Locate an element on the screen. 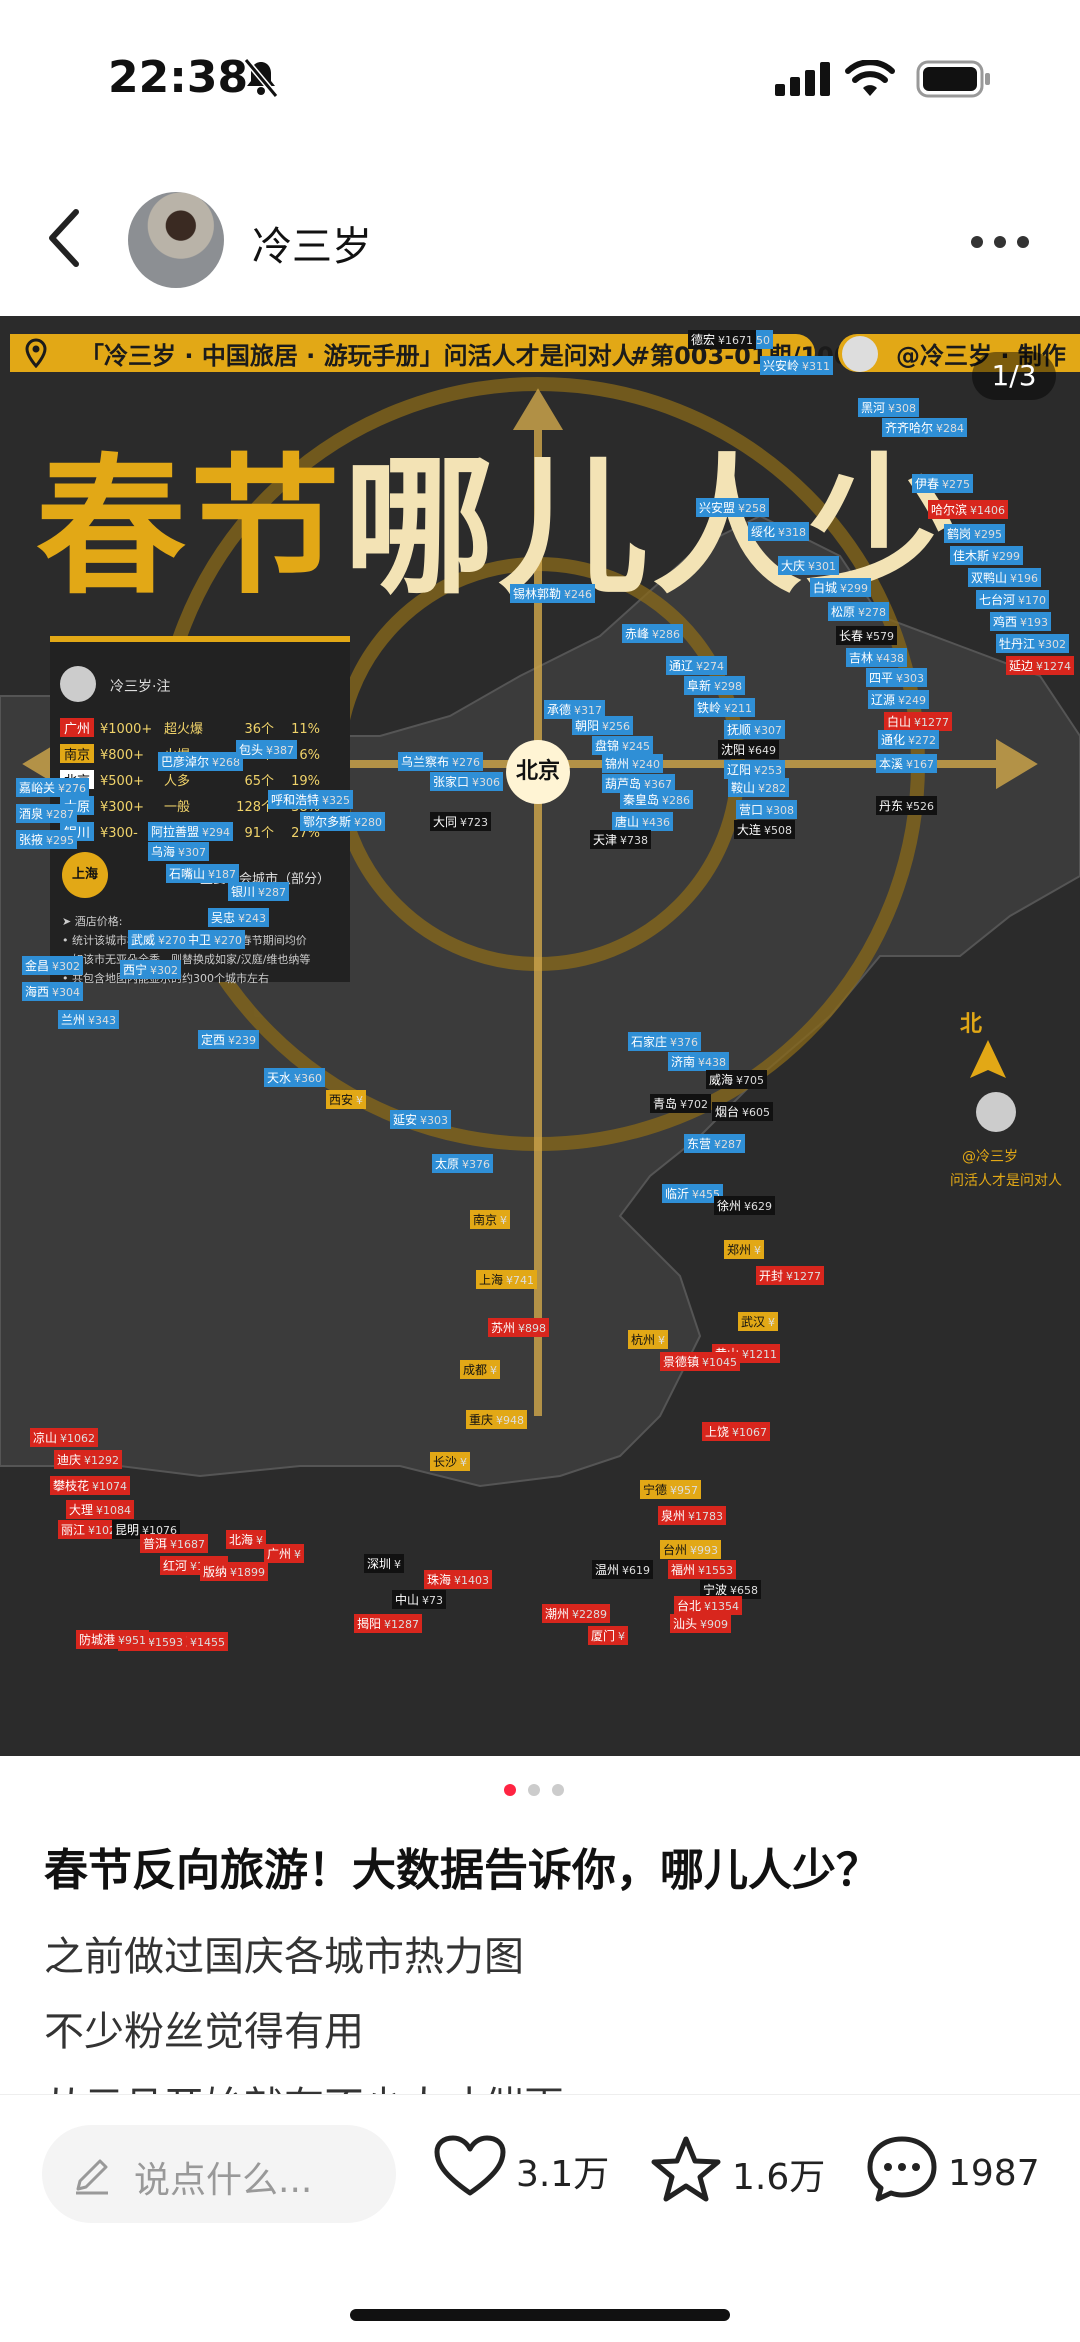  legend-pct: 19% is located at coordinates (305, 781).